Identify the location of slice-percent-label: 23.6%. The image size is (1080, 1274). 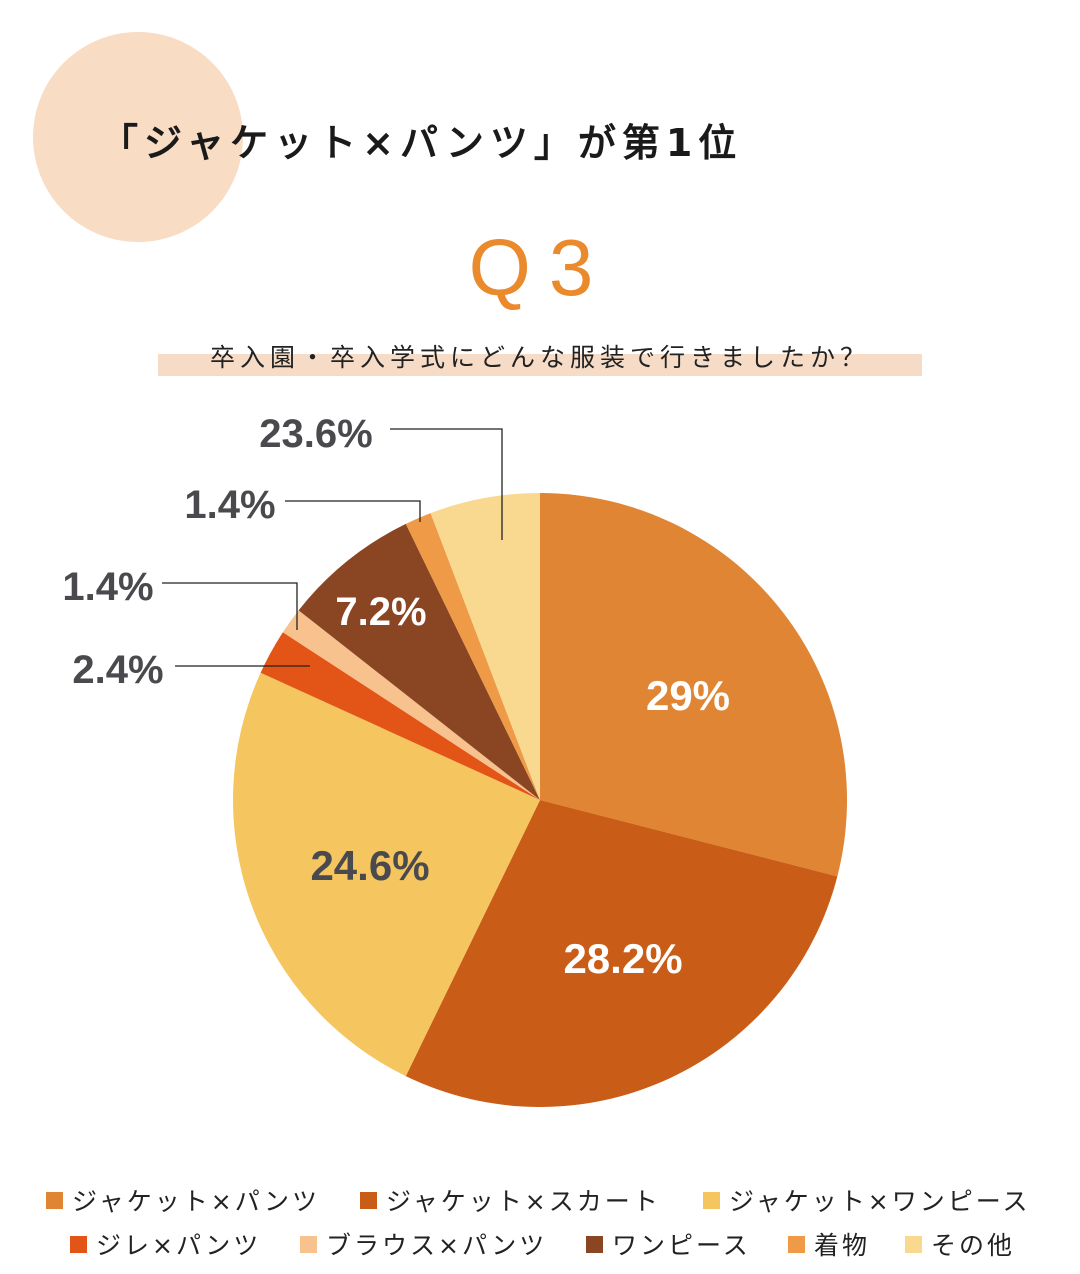
(315, 434).